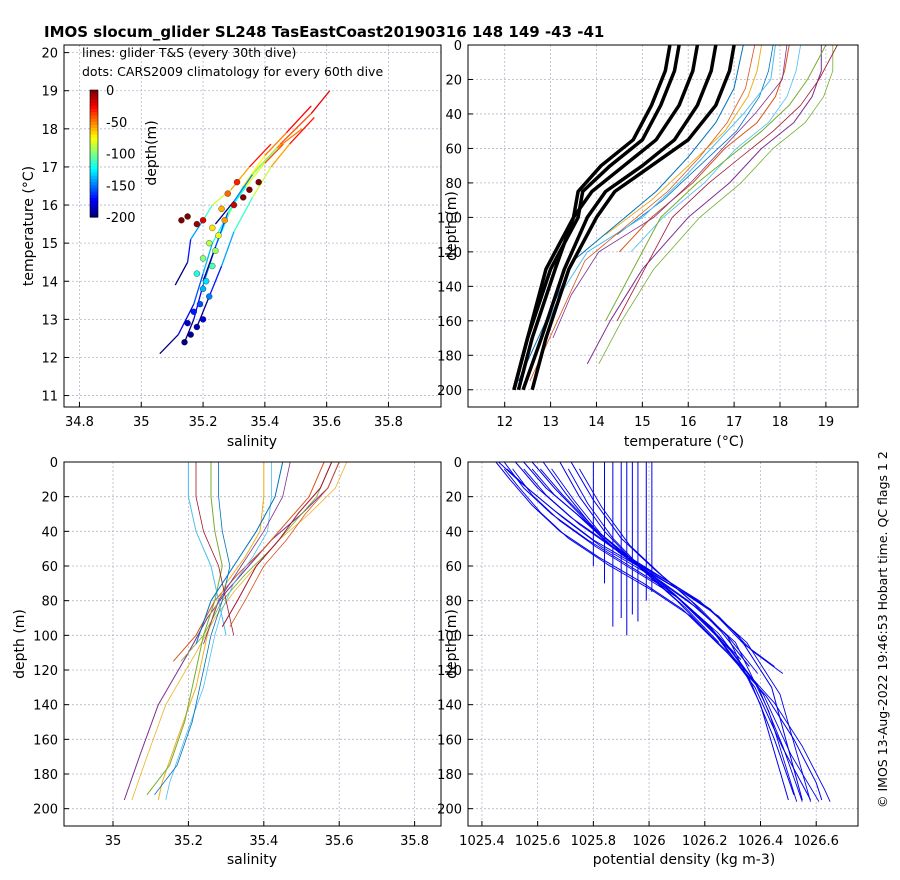 The height and width of the screenshot is (880, 900). What do you see at coordinates (449, 706) in the screenshot?
I see `dd-ytick-label: 140` at bounding box center [449, 706].